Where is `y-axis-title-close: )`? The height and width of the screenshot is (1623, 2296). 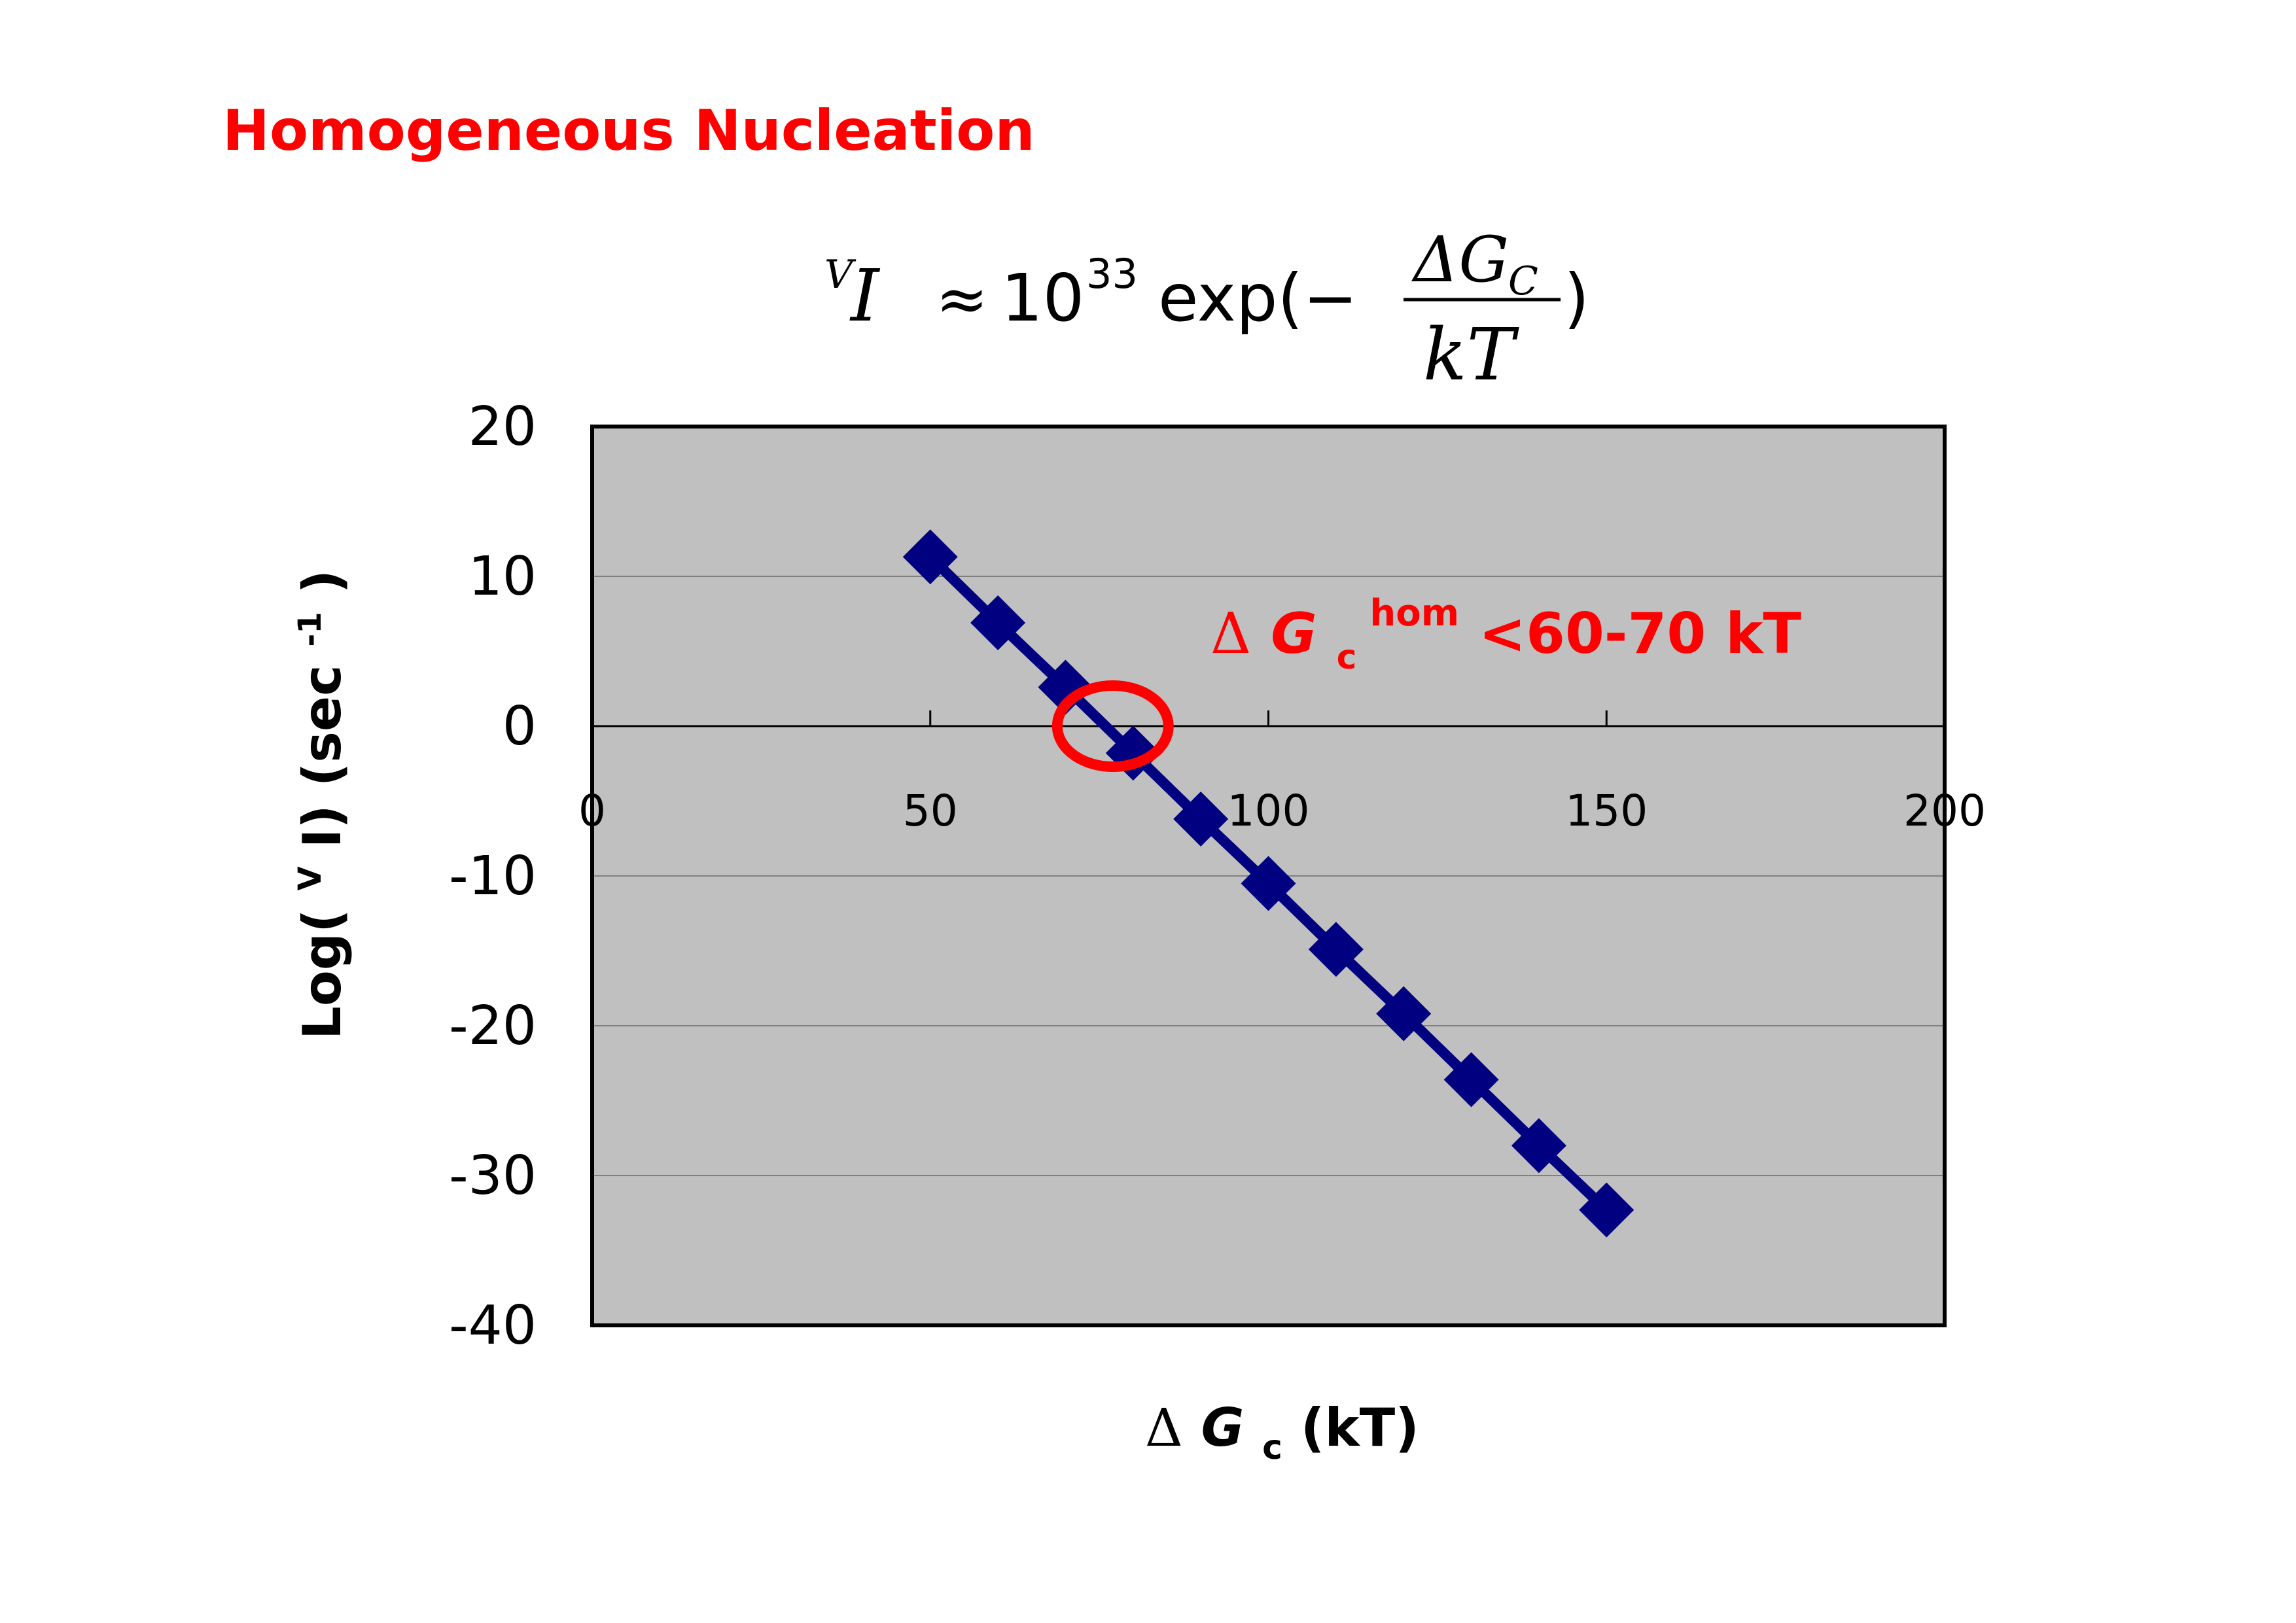
y-axis-title-close: ) is located at coordinates (322, 582).